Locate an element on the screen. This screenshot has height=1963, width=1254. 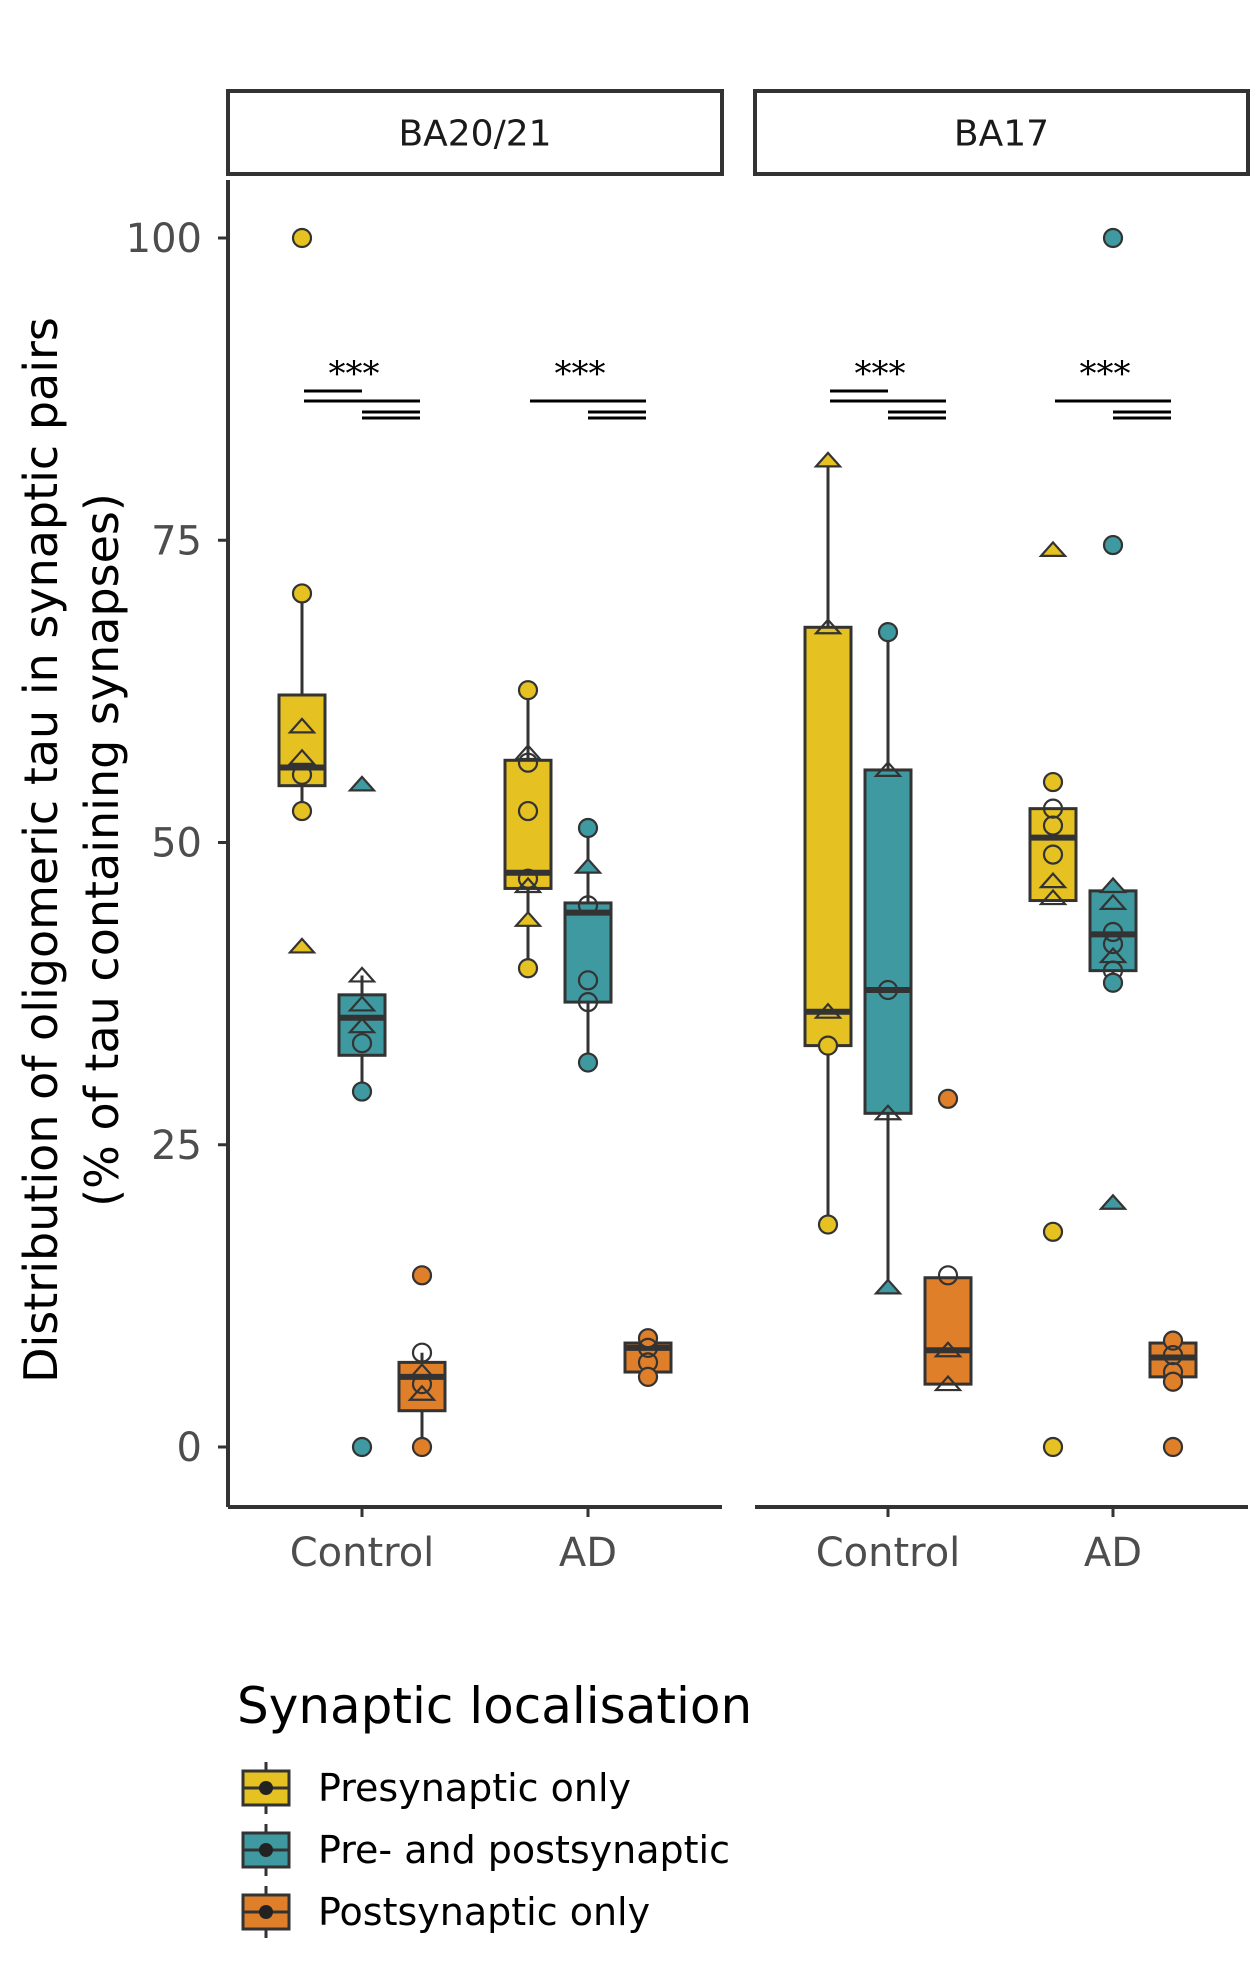
legend-label: Postsynaptic only is located at coordinates (484, 1912).